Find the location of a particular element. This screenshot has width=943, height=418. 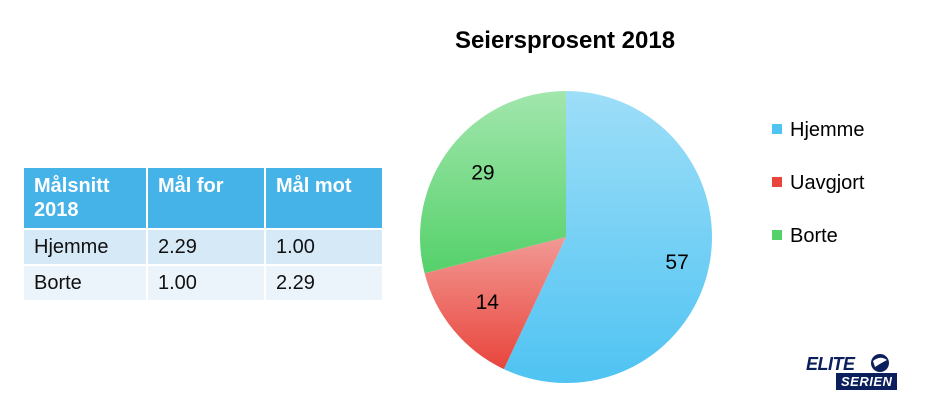

data-label-uavgjort: 14 is located at coordinates (488, 302).